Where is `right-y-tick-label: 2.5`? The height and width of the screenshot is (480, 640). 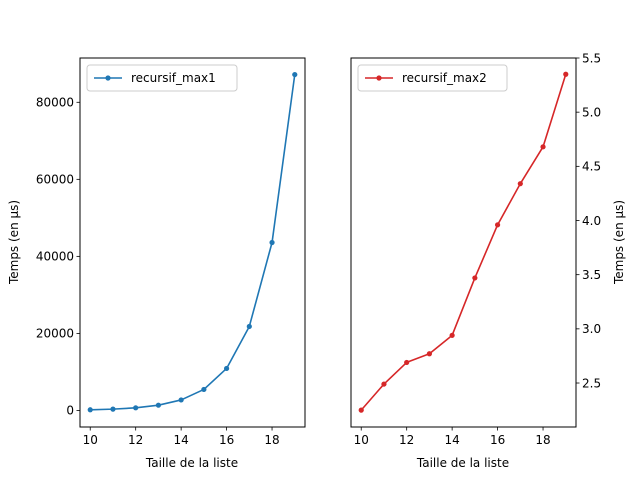
right-y-tick-label: 2.5 is located at coordinates (591, 383).